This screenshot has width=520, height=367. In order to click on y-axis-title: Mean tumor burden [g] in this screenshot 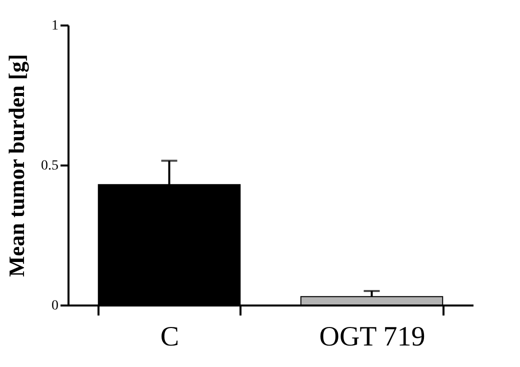, I will do `click(16, 165)`.